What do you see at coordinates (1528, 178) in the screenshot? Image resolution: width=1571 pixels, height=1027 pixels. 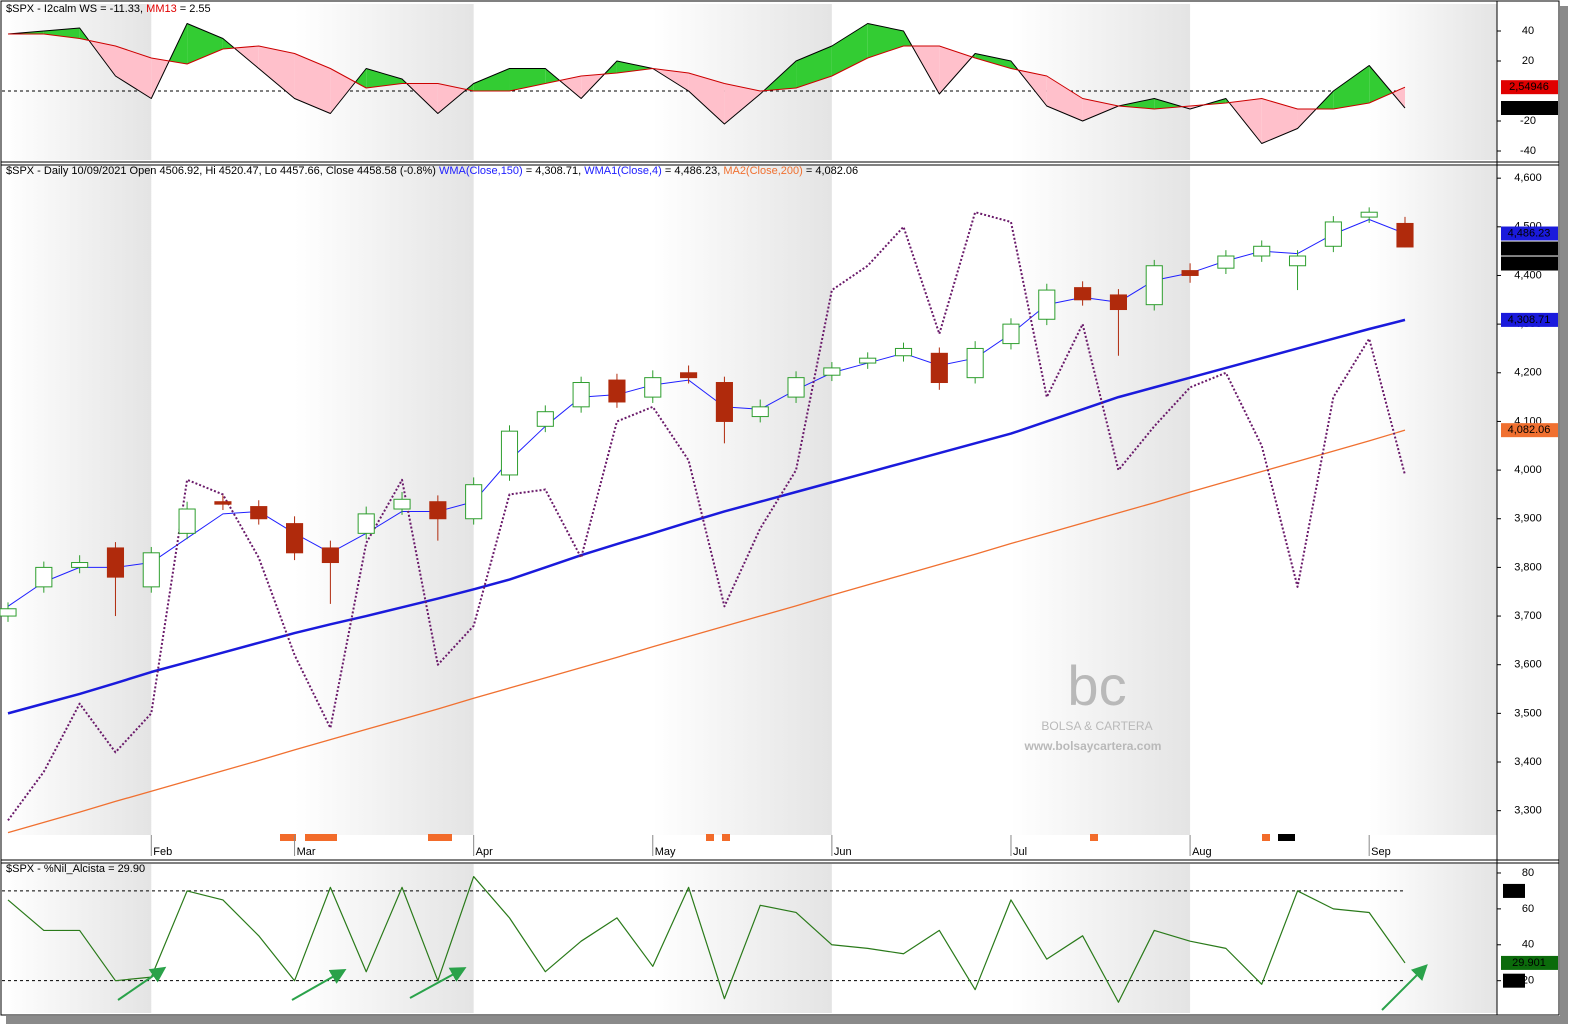 I see `y-tick-label: 4,600` at bounding box center [1528, 178].